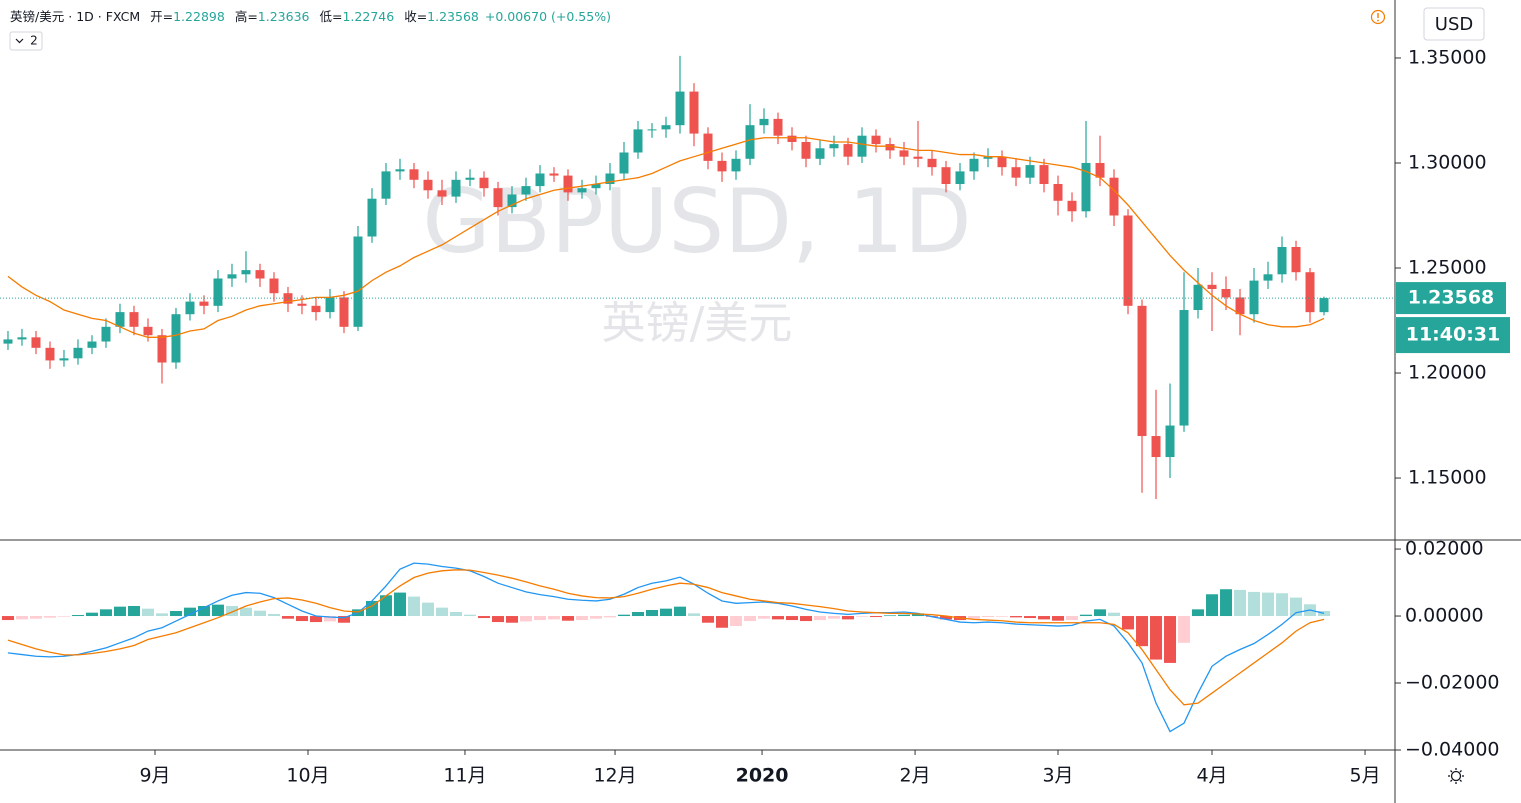 This screenshot has width=1521, height=803. I want to click on symbol: 英镑/美元, so click(37, 16).